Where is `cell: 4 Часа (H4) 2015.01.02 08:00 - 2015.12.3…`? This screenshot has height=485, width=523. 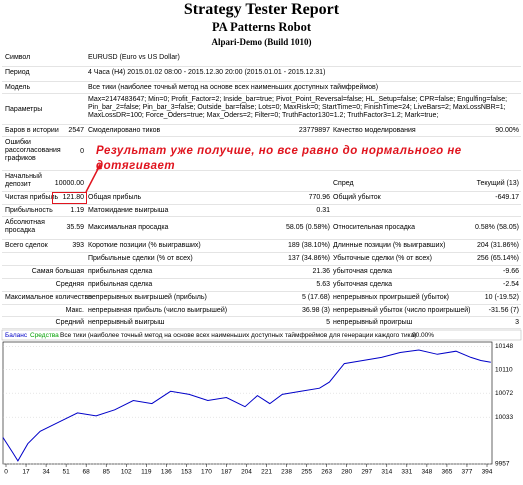 cell: 4 Часа (H4) 2015.01.02 08:00 - 2015.12.3… is located at coordinates (207, 72).